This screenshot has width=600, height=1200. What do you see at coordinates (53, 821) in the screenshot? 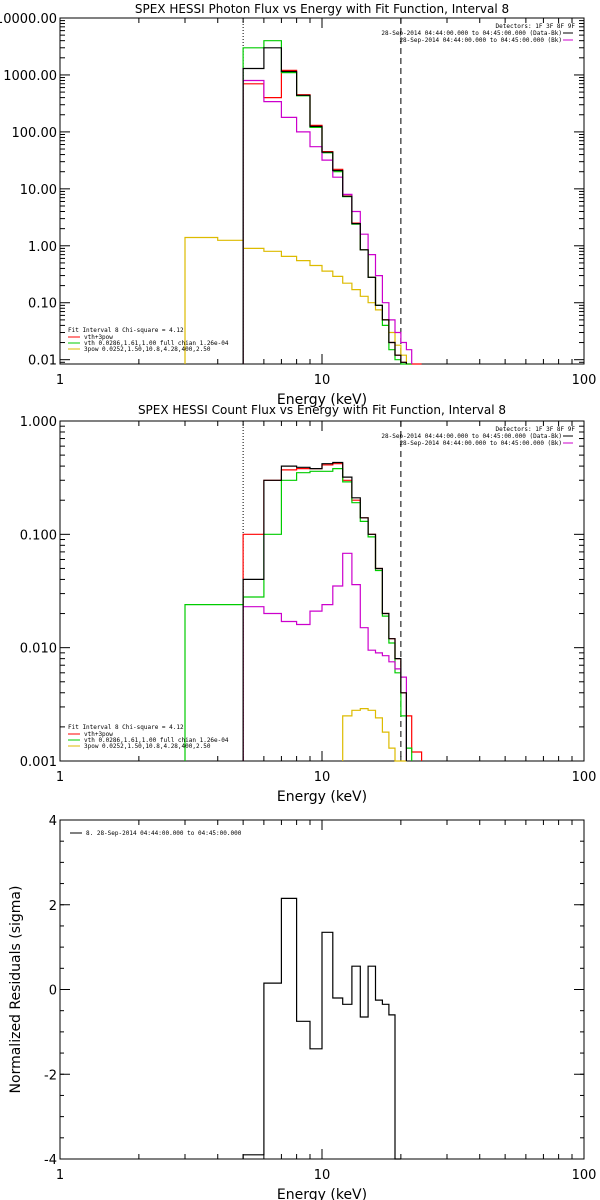
I see `y-tick-label: 4` at bounding box center [53, 821].